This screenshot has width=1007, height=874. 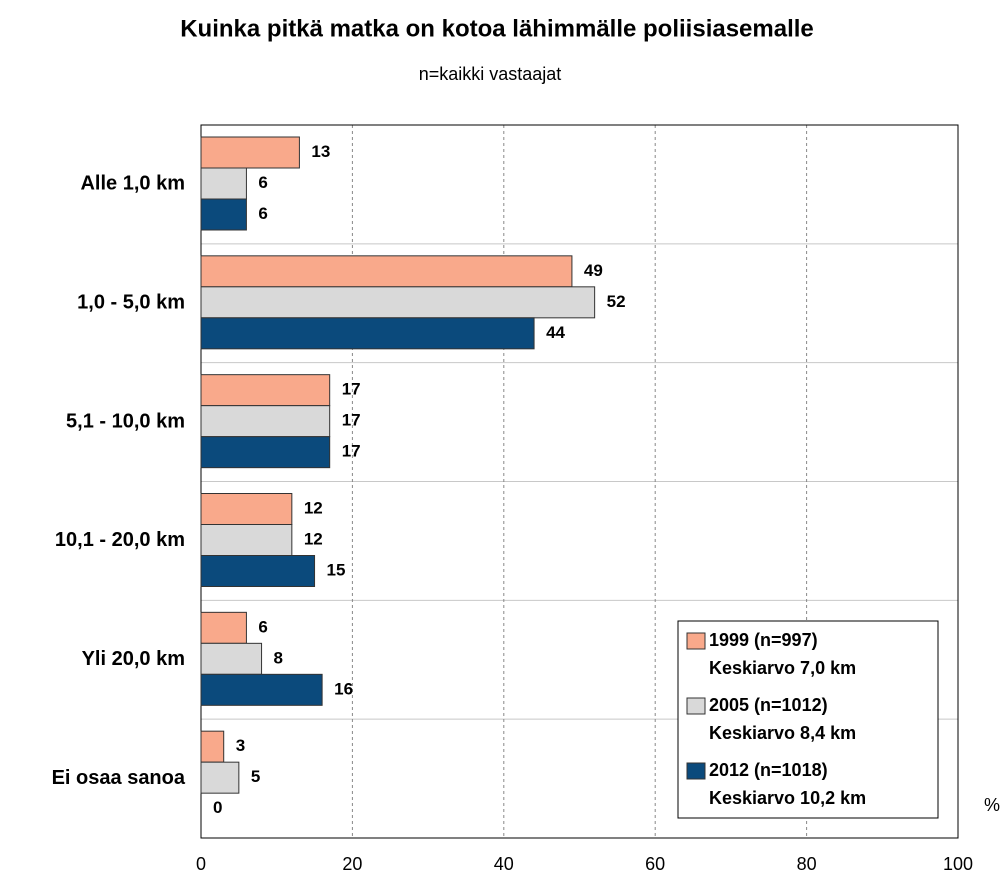 What do you see at coordinates (808, 719) in the screenshot?
I see `legend-box` at bounding box center [808, 719].